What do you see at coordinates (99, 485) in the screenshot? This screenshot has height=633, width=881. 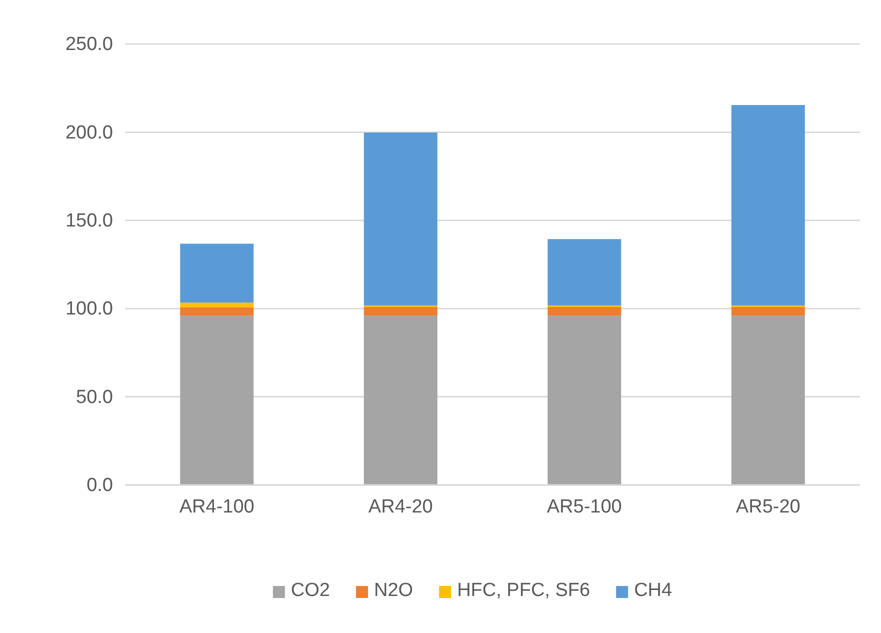 I see `y-tick-label: 0.0` at bounding box center [99, 485].